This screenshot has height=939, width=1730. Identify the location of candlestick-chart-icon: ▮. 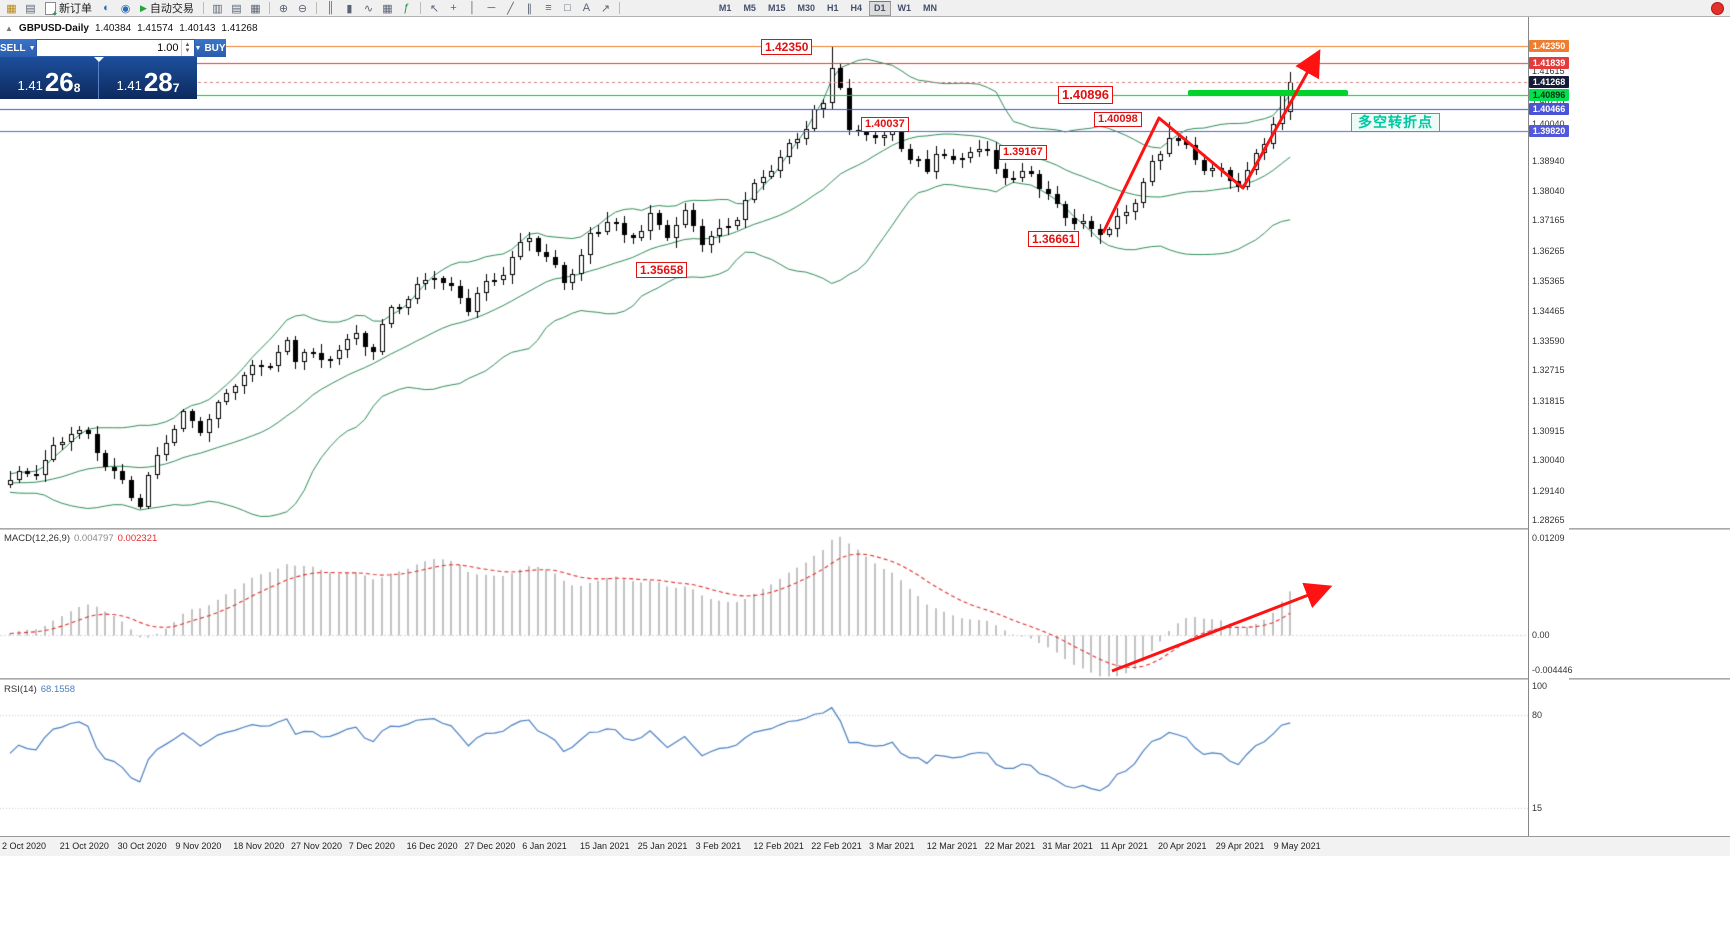
(349, 8).